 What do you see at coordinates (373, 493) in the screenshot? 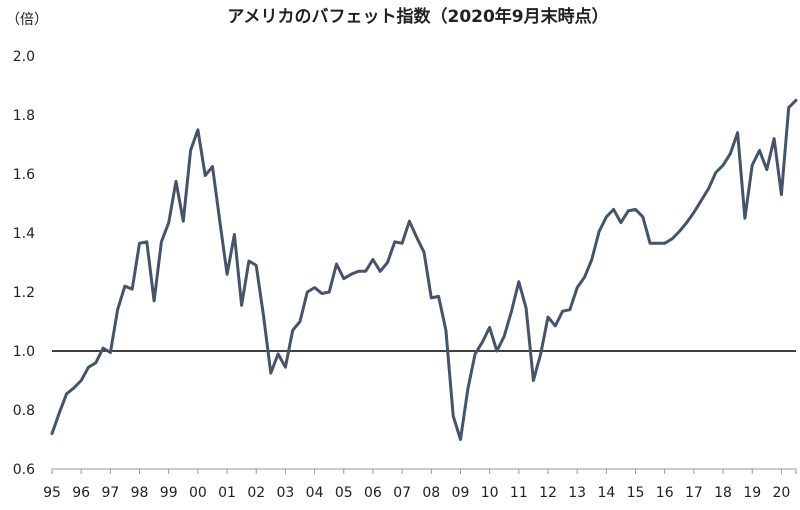
I see `x-tick-label: 06` at bounding box center [373, 493].